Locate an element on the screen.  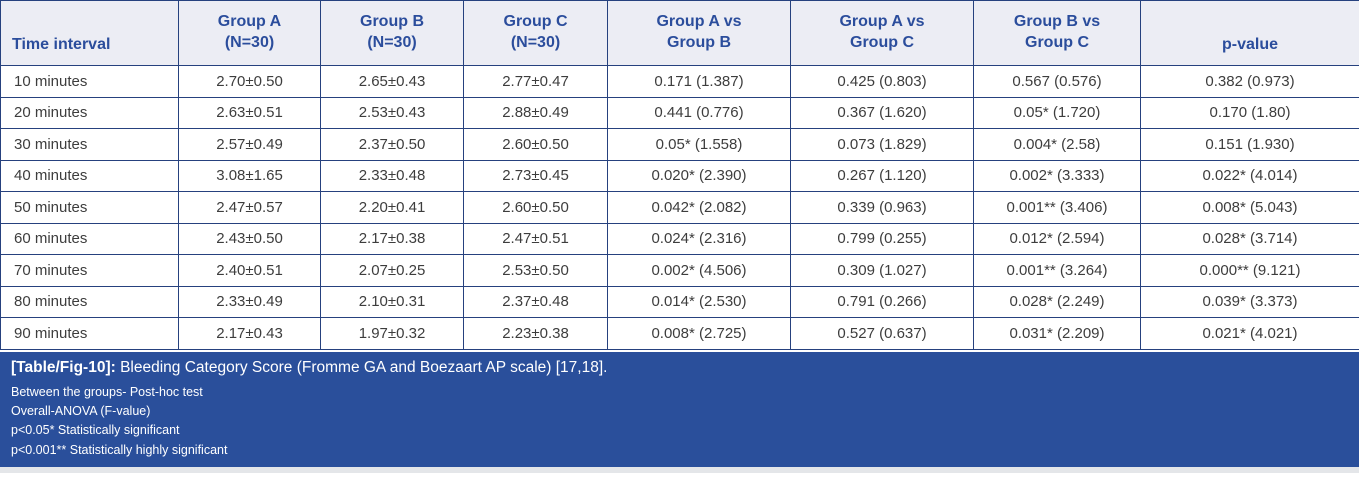
table-cell: 90 minutes is located at coordinates (89, 333).